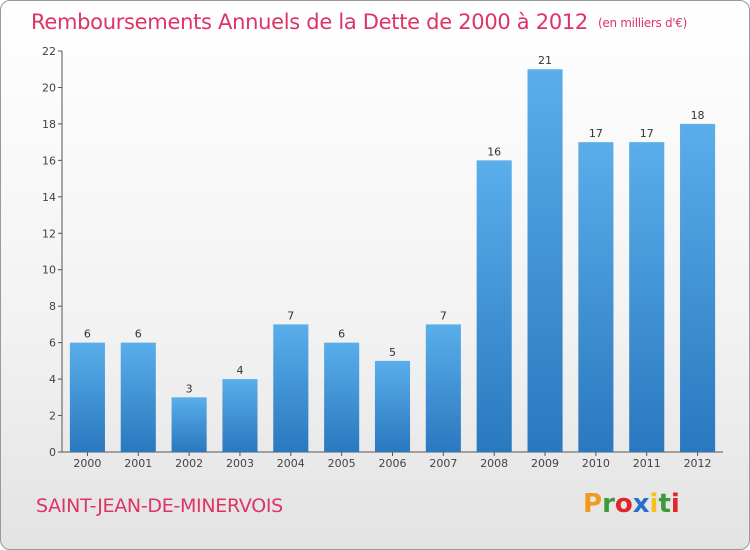 The image size is (750, 550). I want to click on brand-letter: t, so click(664, 504).